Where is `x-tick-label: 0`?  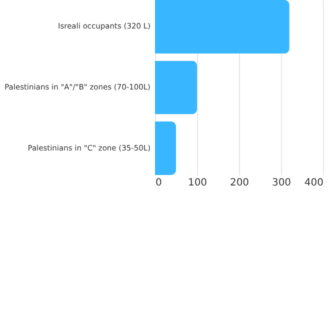
x-tick-label: 0 is located at coordinates (159, 183).